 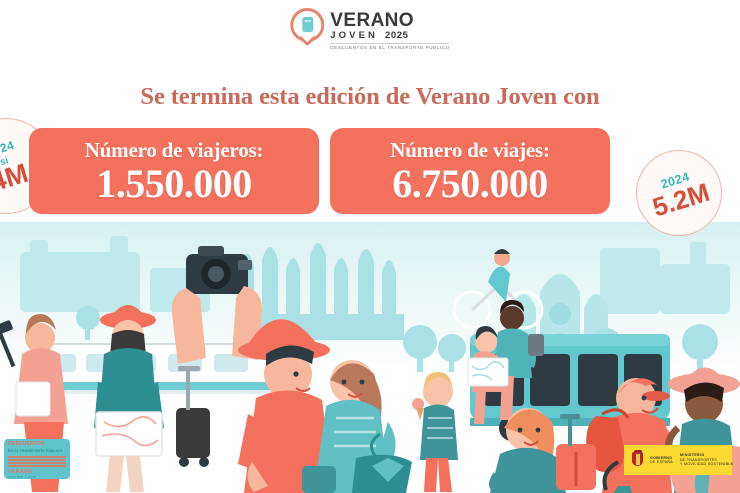 I want to click on logo-subbrand: JOVEN, so click(x=354, y=35).